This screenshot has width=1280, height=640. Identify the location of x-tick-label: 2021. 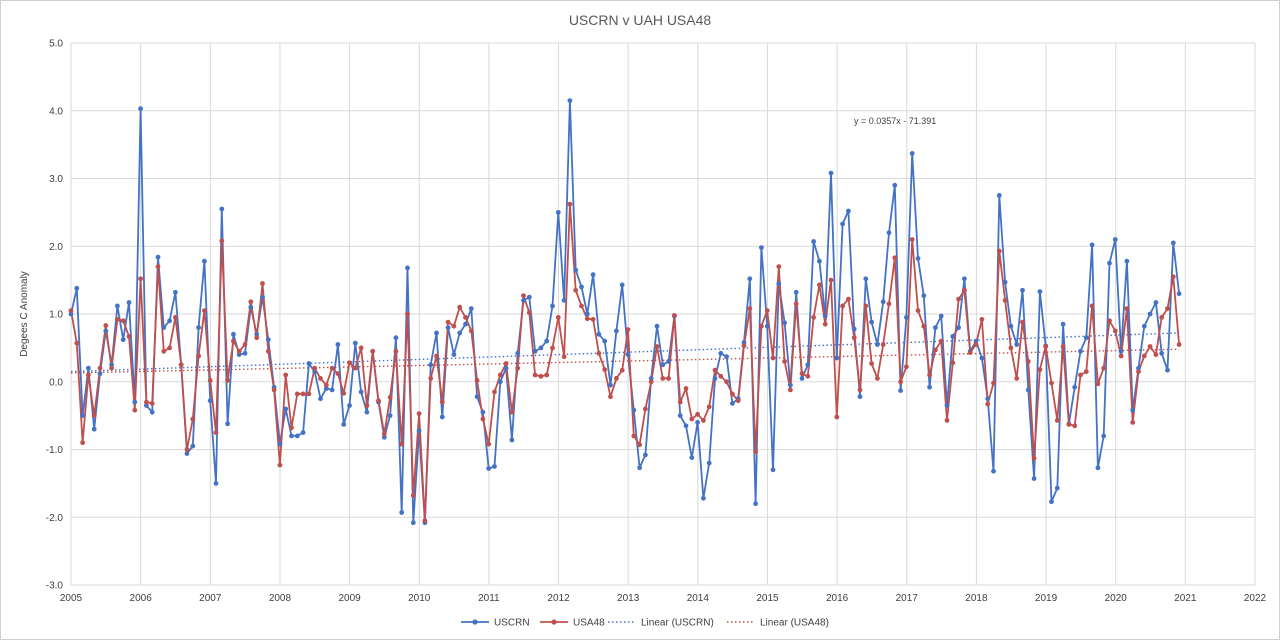
(1185, 598).